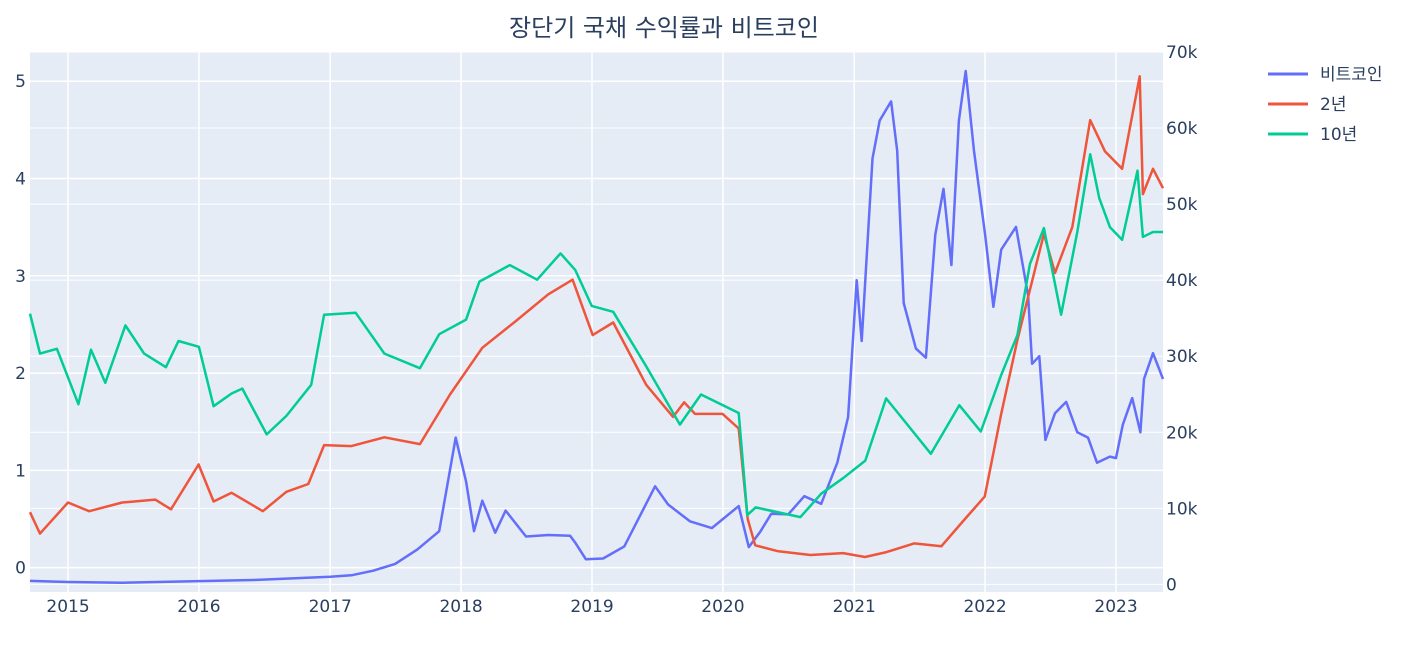 This screenshot has width=1418, height=657. I want to click on x-tick-label: 2020, so click(722, 607).